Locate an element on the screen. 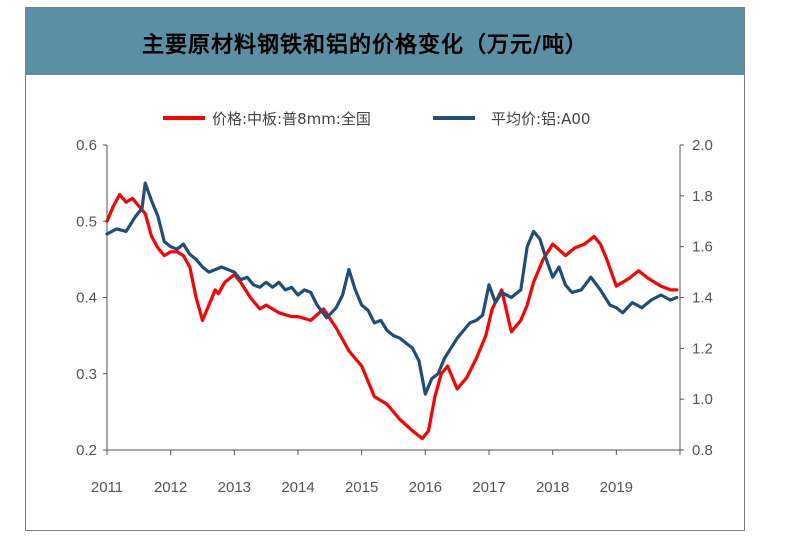  left-tick-label: 0.4 is located at coordinates (86, 298).